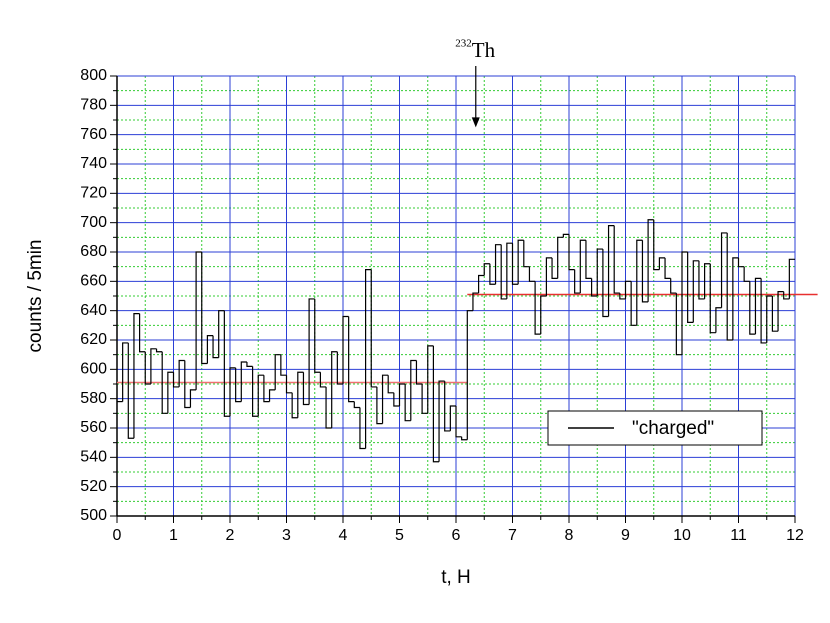 Image resolution: width=830 pixels, height=623 pixels. Describe the element at coordinates (286, 535) in the screenshot. I see `x-tick-label: 3` at that location.